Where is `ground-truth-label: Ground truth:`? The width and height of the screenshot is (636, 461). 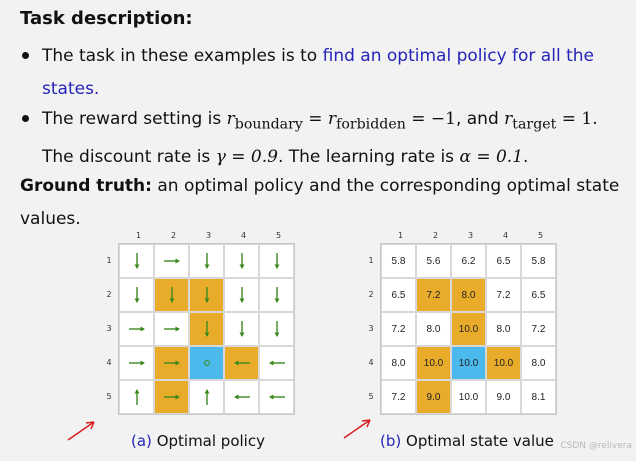 ground-truth-label: Ground truth: is located at coordinates (86, 186).